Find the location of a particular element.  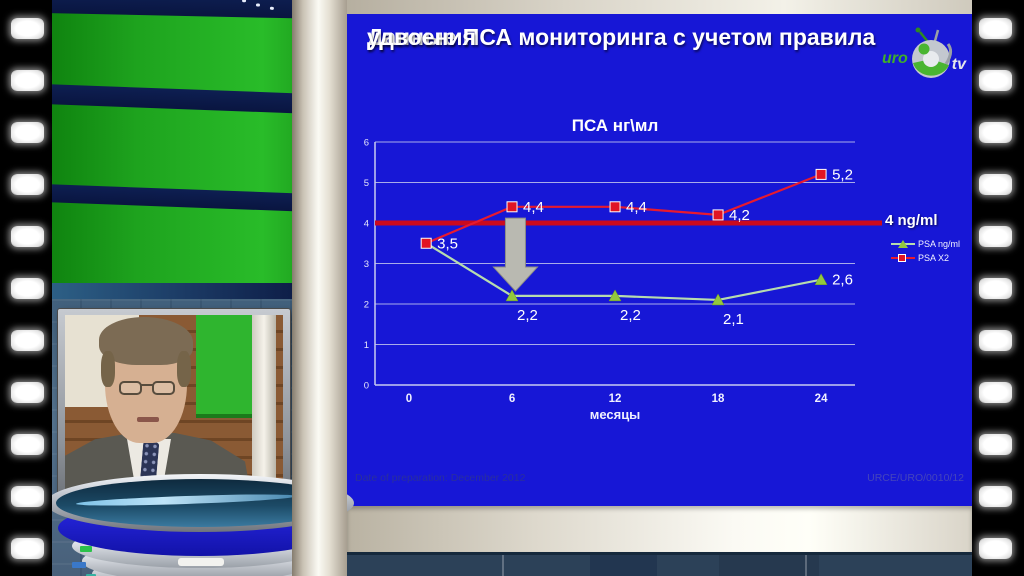

screen-edge-top is located at coordinates (659, 7).